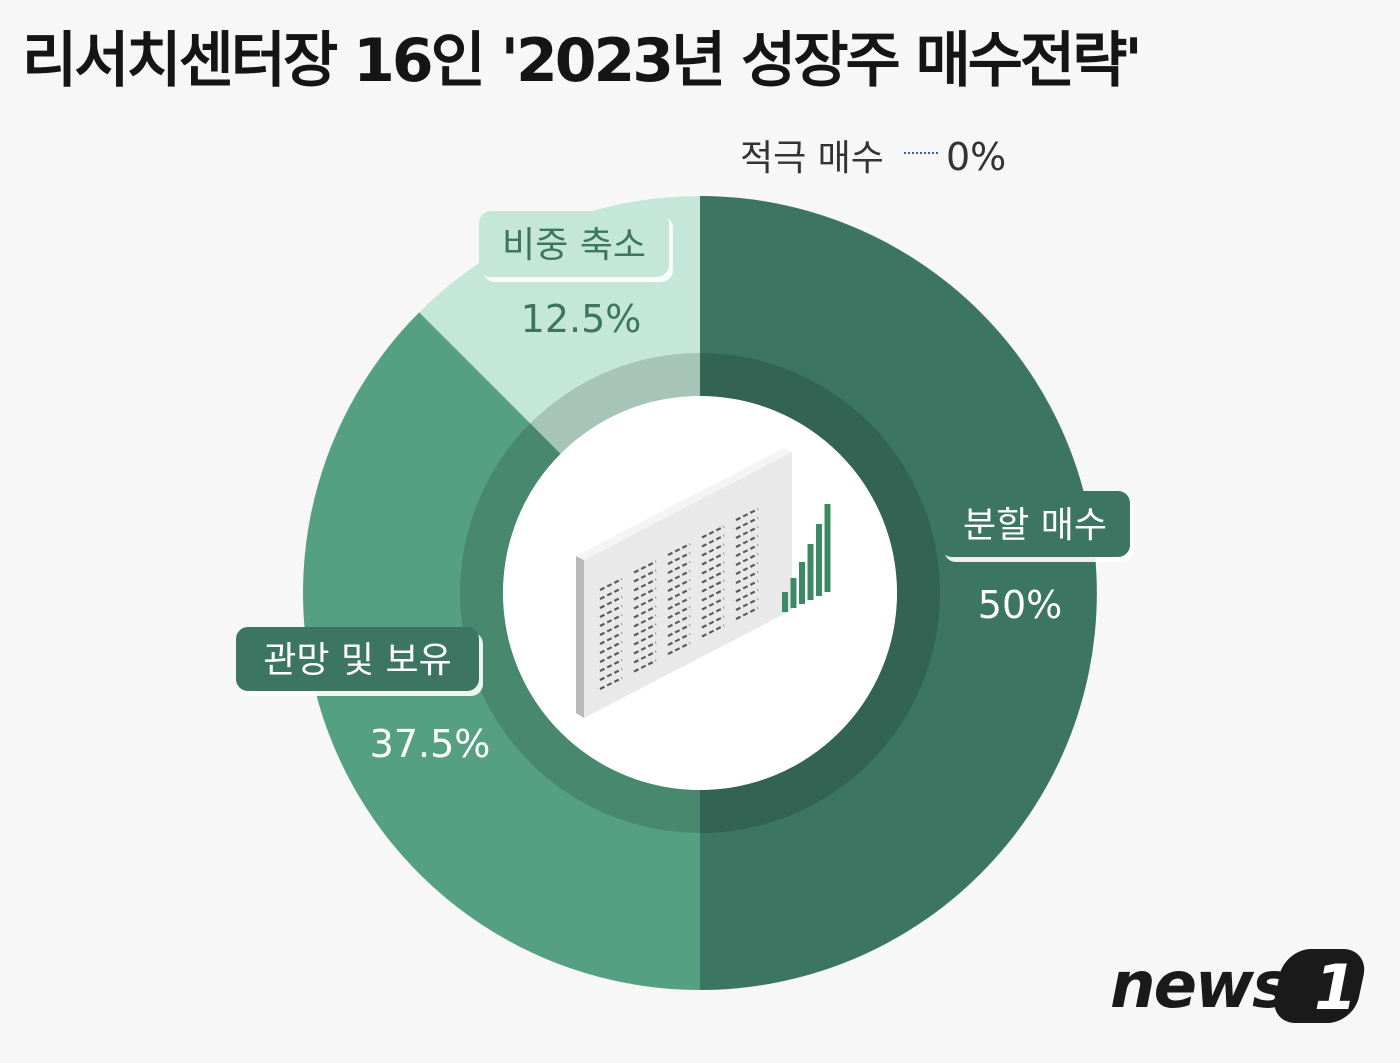  I want to click on label-reduce: 비중 축소, so click(576, 246).